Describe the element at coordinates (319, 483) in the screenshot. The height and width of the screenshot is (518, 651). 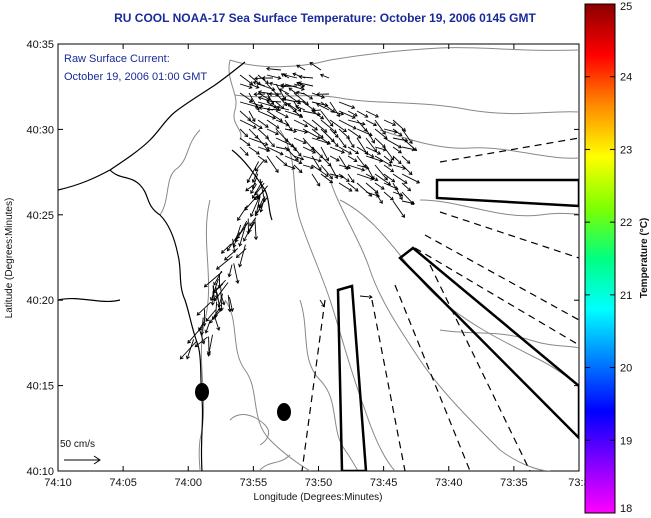
I see `x-tick-label: 73:50` at that location.